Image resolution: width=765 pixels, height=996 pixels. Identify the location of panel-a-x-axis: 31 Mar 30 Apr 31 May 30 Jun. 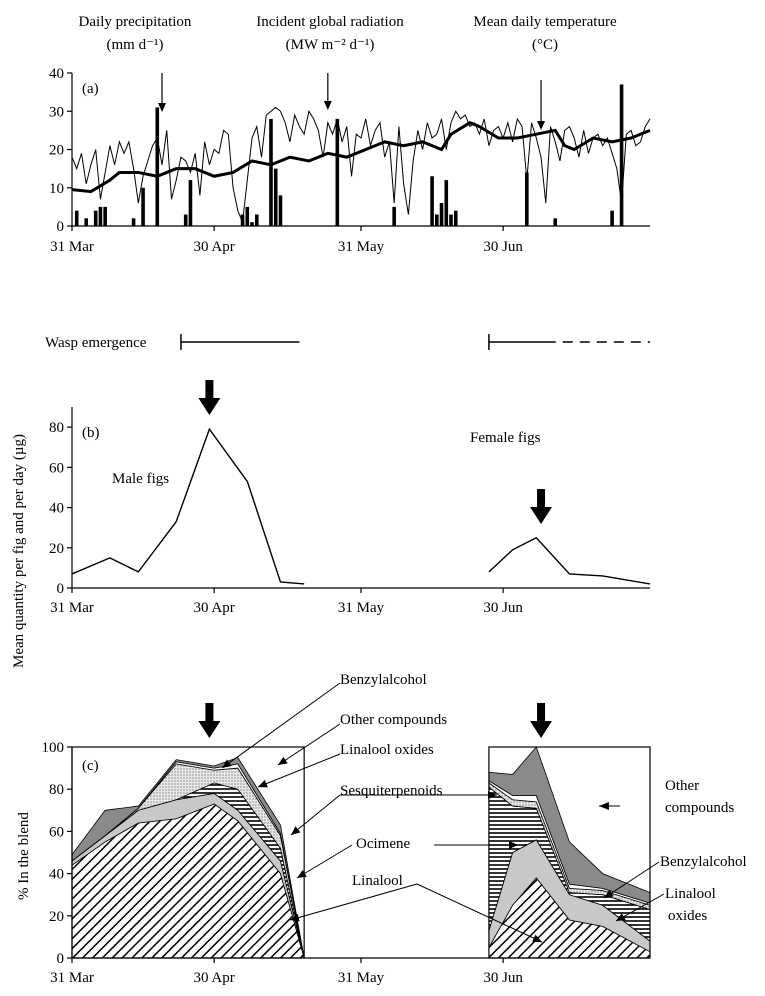
(350, 240).